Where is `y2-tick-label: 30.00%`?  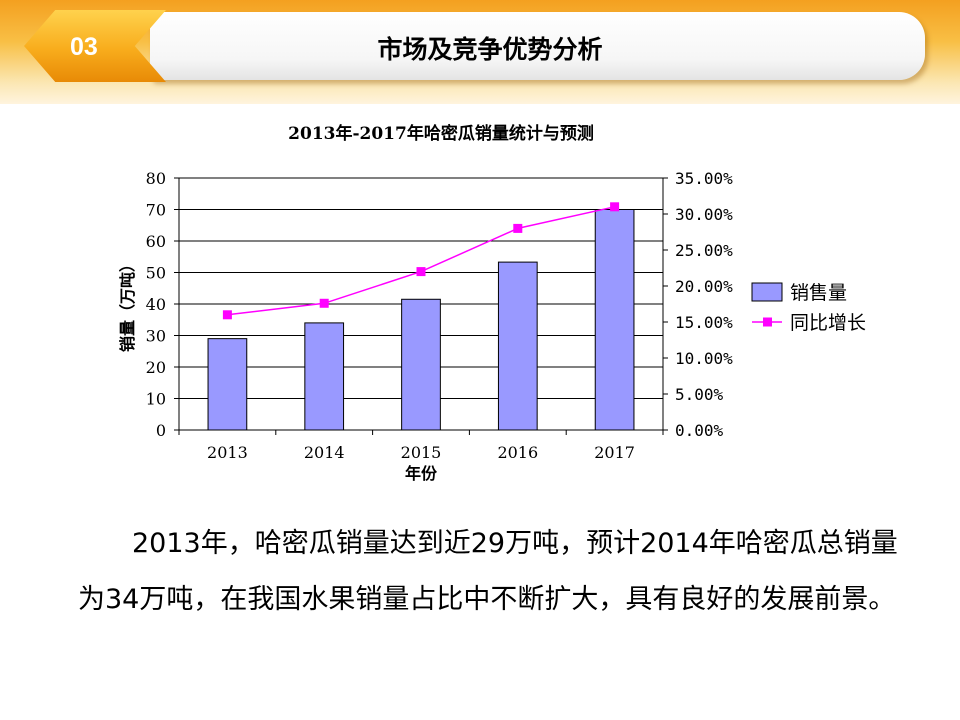 y2-tick-label: 30.00% is located at coordinates (704, 214).